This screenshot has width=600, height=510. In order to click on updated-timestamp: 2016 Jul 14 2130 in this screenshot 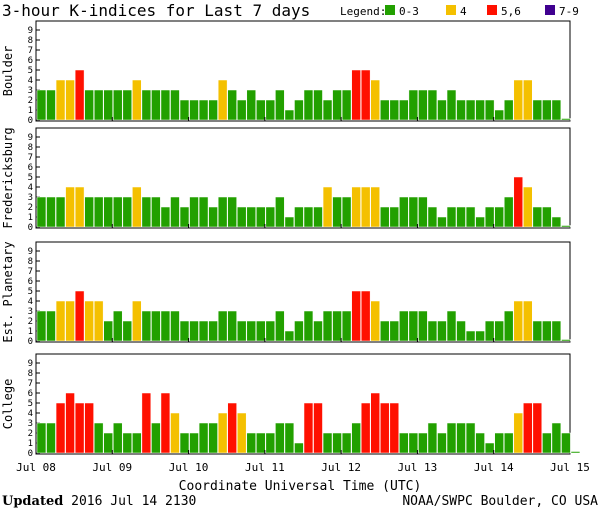, I will do `click(129, 501)`.